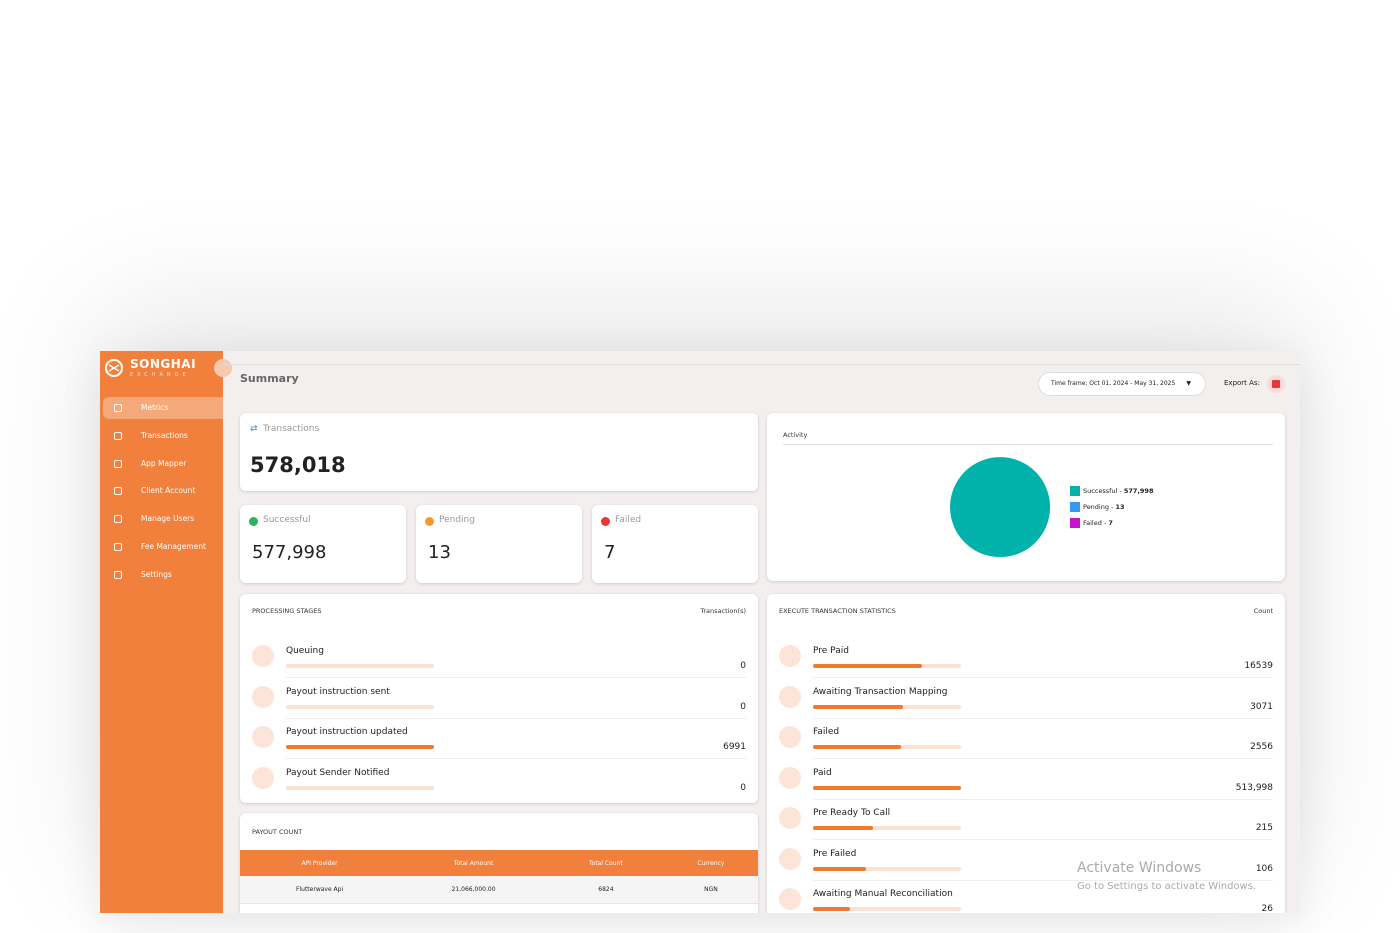 This screenshot has width=1400, height=933. What do you see at coordinates (605, 521) in the screenshot?
I see `status-icon` at bounding box center [605, 521].